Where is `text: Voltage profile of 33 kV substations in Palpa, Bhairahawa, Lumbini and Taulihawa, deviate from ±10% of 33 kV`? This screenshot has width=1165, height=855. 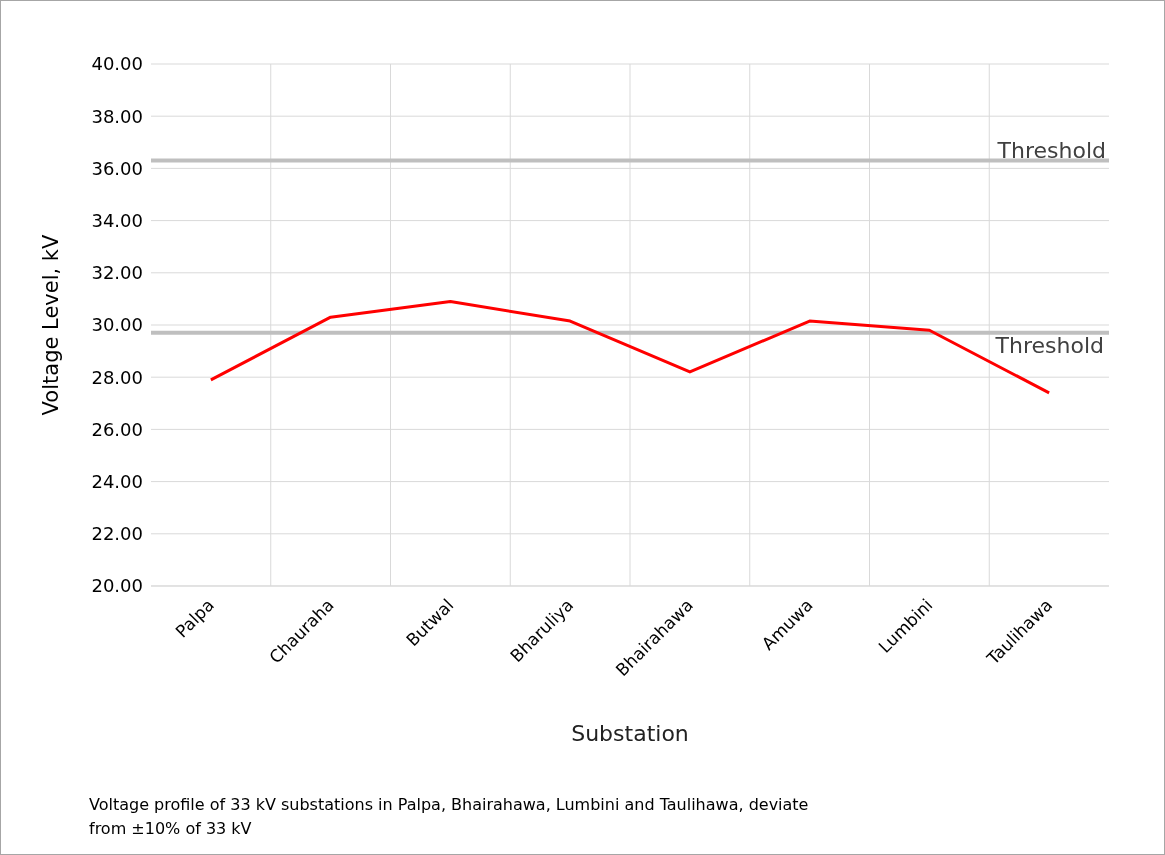 text: Voltage profile of 33 kV substations in Palpa, Bhairahawa, Lumbini and Taulihawa, deviate from ±10% of 33 kV is located at coordinates (449, 817).